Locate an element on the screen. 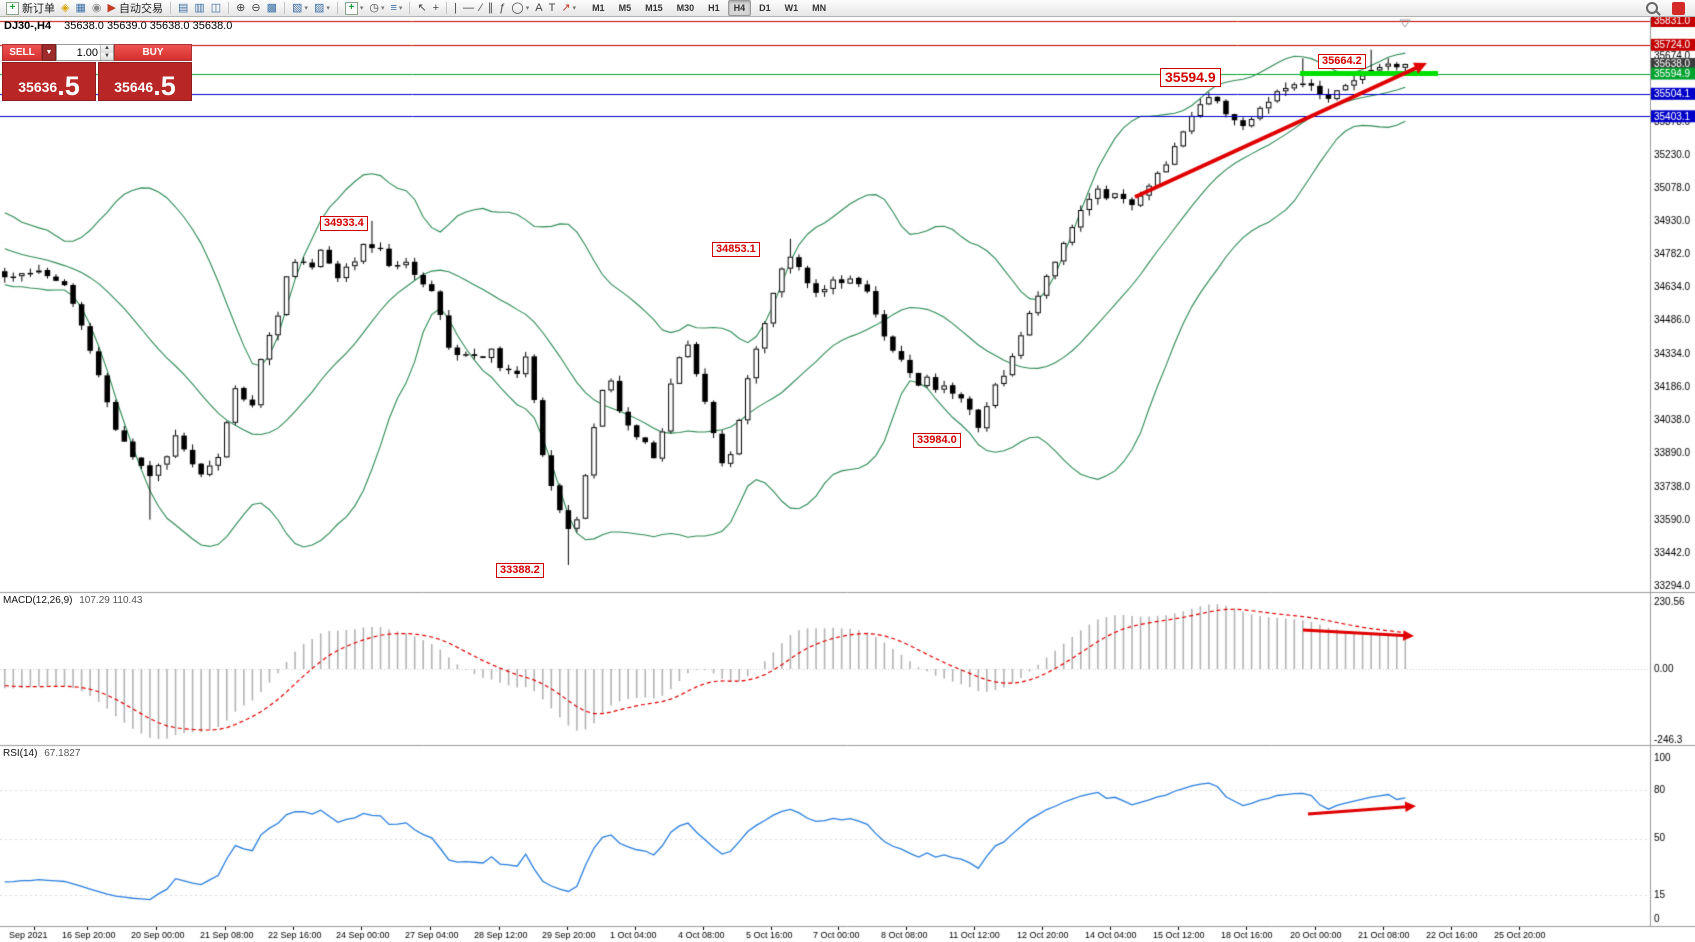 The width and height of the screenshot is (1695, 942). new-chart-icon: ▧ is located at coordinates (297, 7).